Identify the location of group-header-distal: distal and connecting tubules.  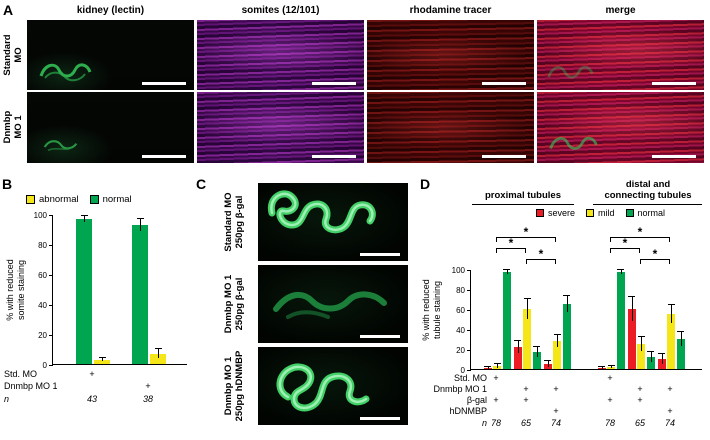
(648, 190).